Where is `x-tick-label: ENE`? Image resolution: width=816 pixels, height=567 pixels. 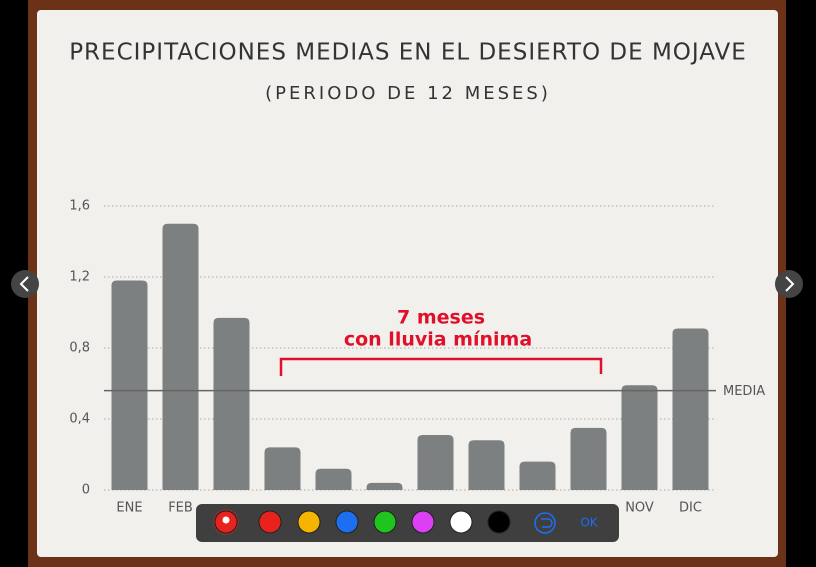 x-tick-label: ENE is located at coordinates (129, 508).